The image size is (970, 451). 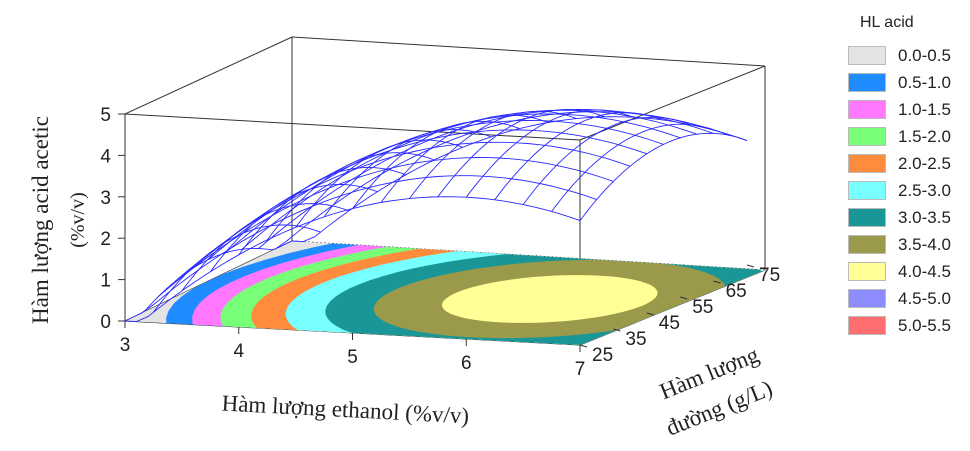 What do you see at coordinates (924, 163) in the screenshot?
I see `legend-label: 2.0-2.5` at bounding box center [924, 163].